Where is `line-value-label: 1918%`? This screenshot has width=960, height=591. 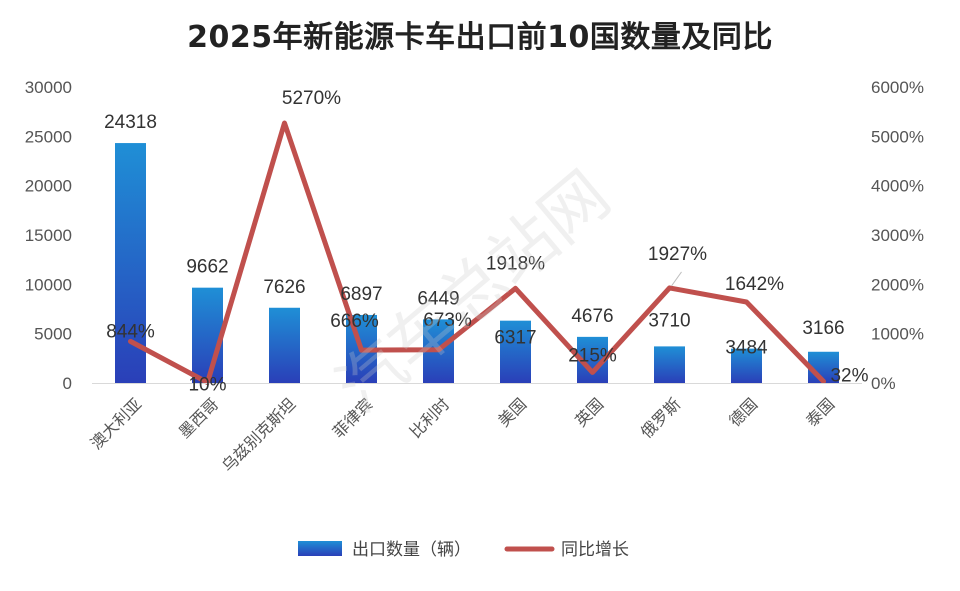 line-value-label: 1918% is located at coordinates (515, 263).